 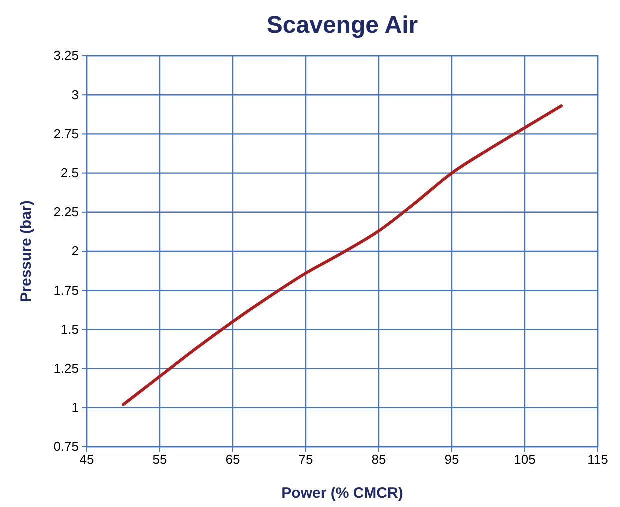 I want to click on y-tick-label: 2, so click(x=75, y=251).